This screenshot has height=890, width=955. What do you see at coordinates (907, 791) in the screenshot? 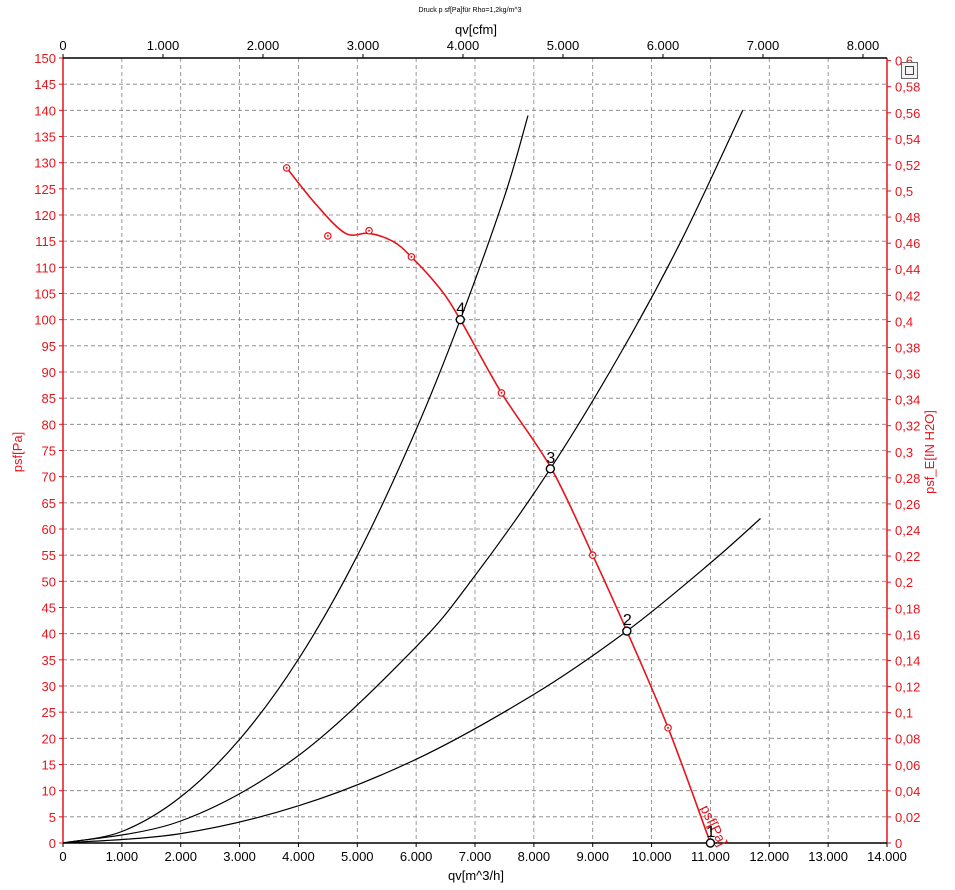
I see `right-tick-label: 0,04` at bounding box center [907, 791].